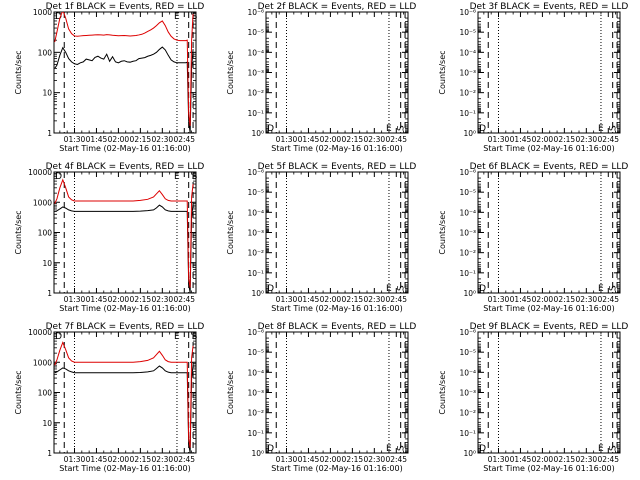  I want to click on plot-frame, so click(125, 72).